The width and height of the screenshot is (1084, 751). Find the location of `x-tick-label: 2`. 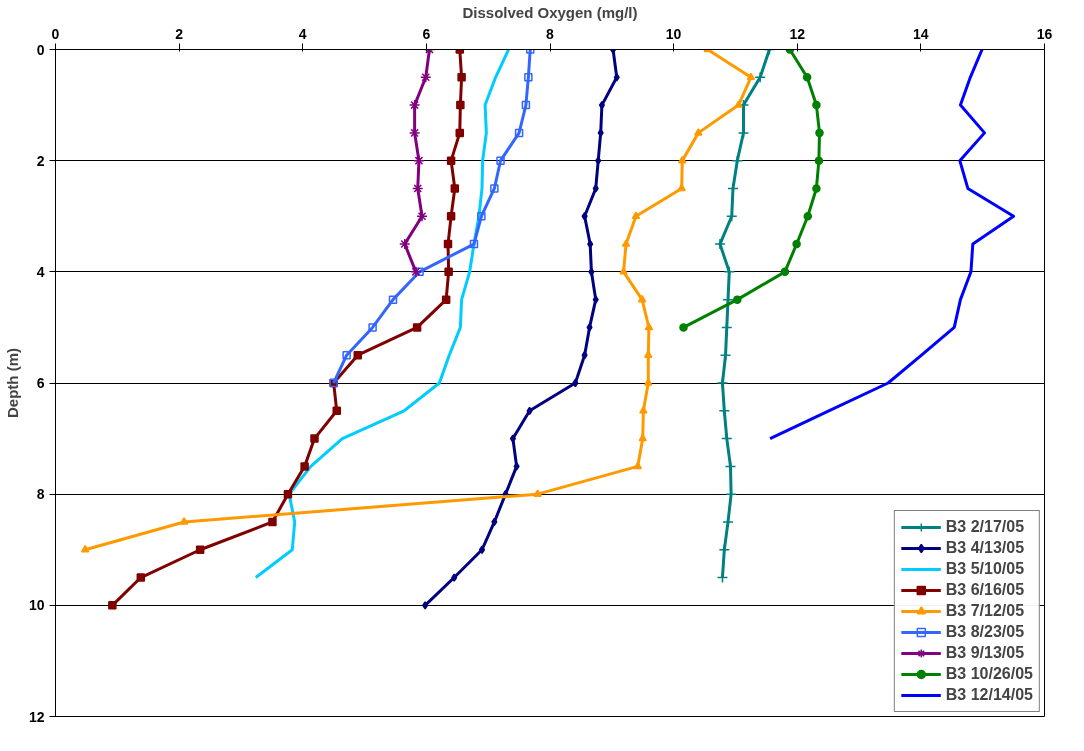

x-tick-label: 2 is located at coordinates (179, 33).